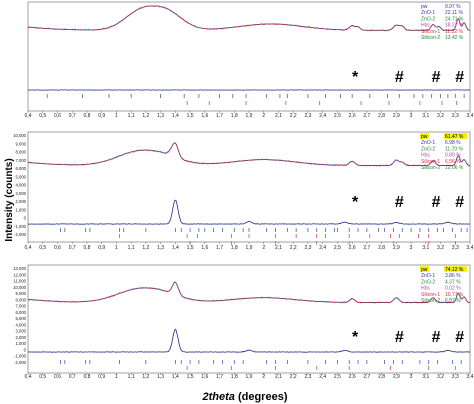 The height and width of the screenshot is (404, 474). What do you see at coordinates (261, 397) in the screenshot?
I see `x-axis-title-rest: (degrees)` at bounding box center [261, 397].